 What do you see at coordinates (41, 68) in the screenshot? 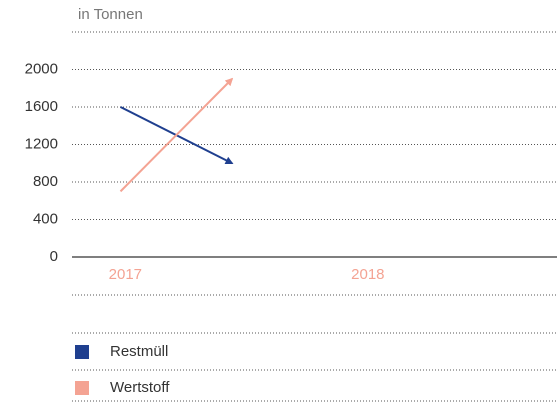
I see `y-tick-label: 2000` at bounding box center [41, 68].